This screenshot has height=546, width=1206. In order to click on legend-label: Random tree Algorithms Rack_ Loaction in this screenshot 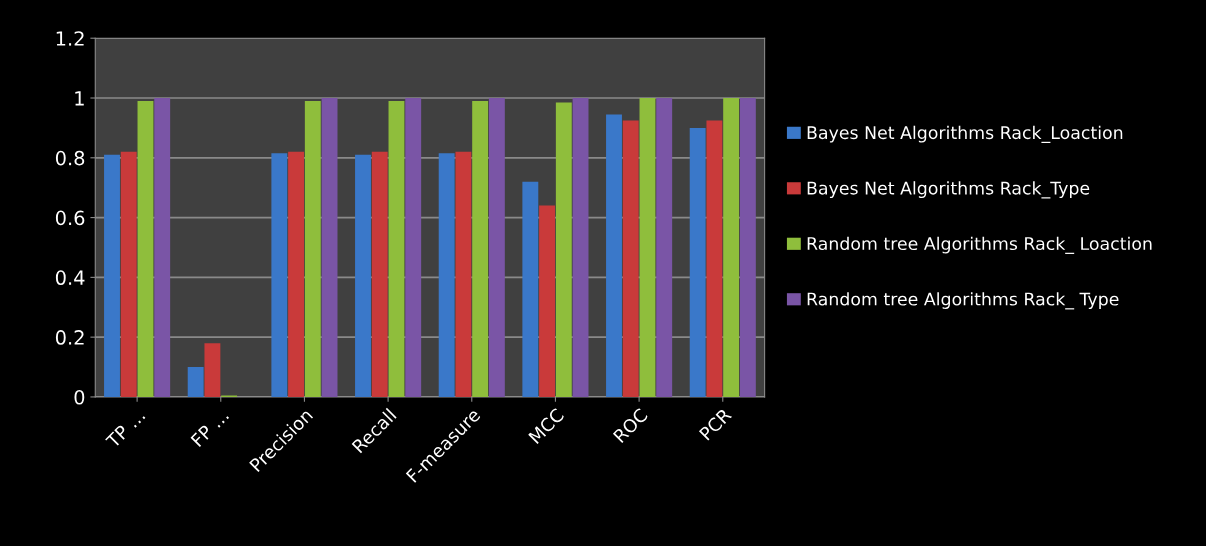, I will do `click(979, 245)`.